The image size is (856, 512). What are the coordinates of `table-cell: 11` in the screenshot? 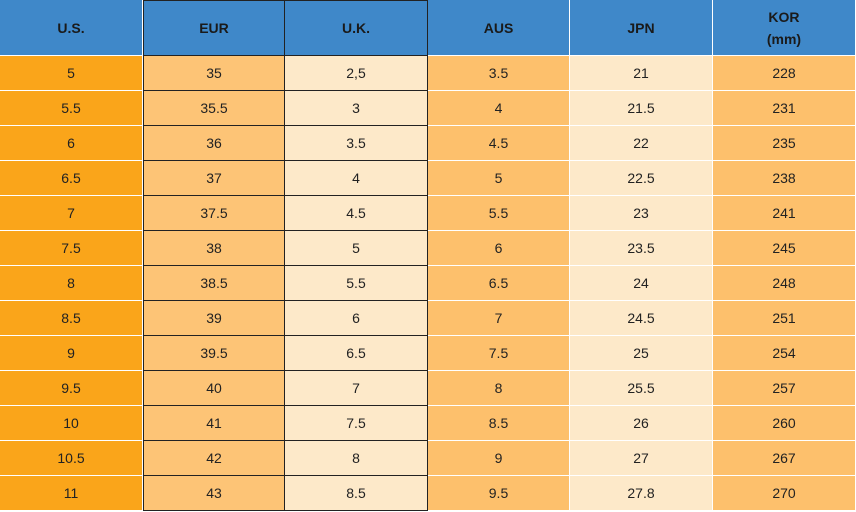 It's located at (71, 493).